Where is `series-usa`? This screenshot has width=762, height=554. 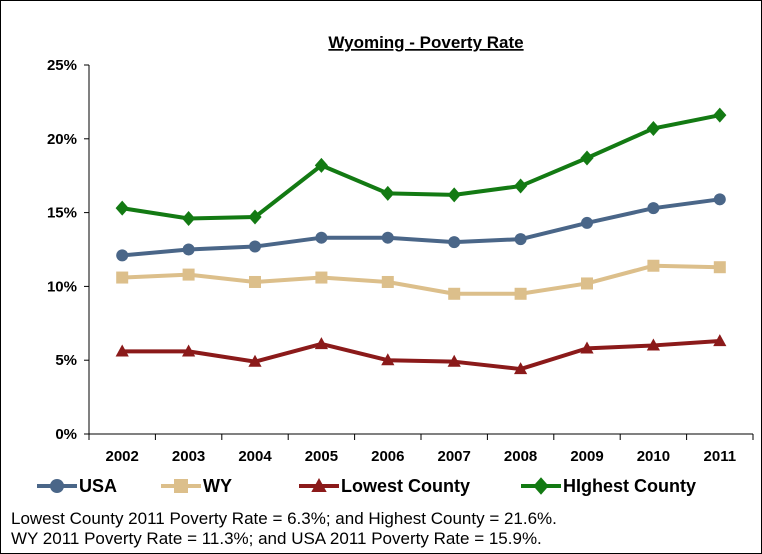 series-usa is located at coordinates (421, 227).